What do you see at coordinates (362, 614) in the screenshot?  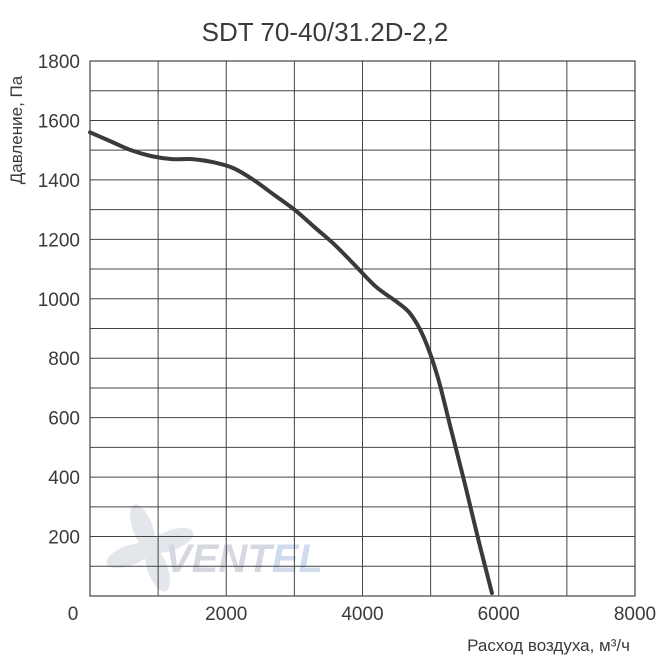 I see `x-tick-label: 4000` at bounding box center [362, 614].